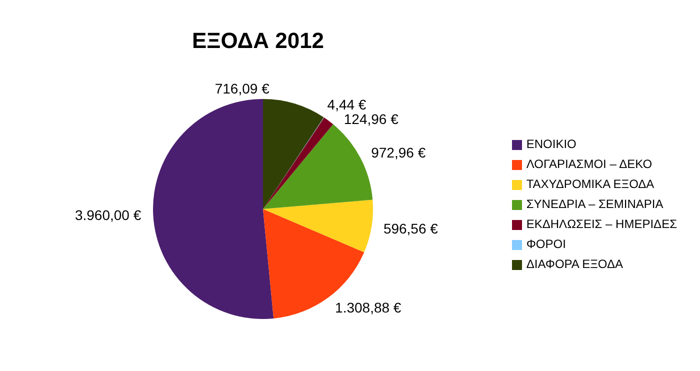 The height and width of the screenshot is (371, 700). Describe the element at coordinates (574, 264) in the screenshot. I see `legend-label: ΔΙΑΦΟΡΑ ΕΞΟΔΑ` at that location.